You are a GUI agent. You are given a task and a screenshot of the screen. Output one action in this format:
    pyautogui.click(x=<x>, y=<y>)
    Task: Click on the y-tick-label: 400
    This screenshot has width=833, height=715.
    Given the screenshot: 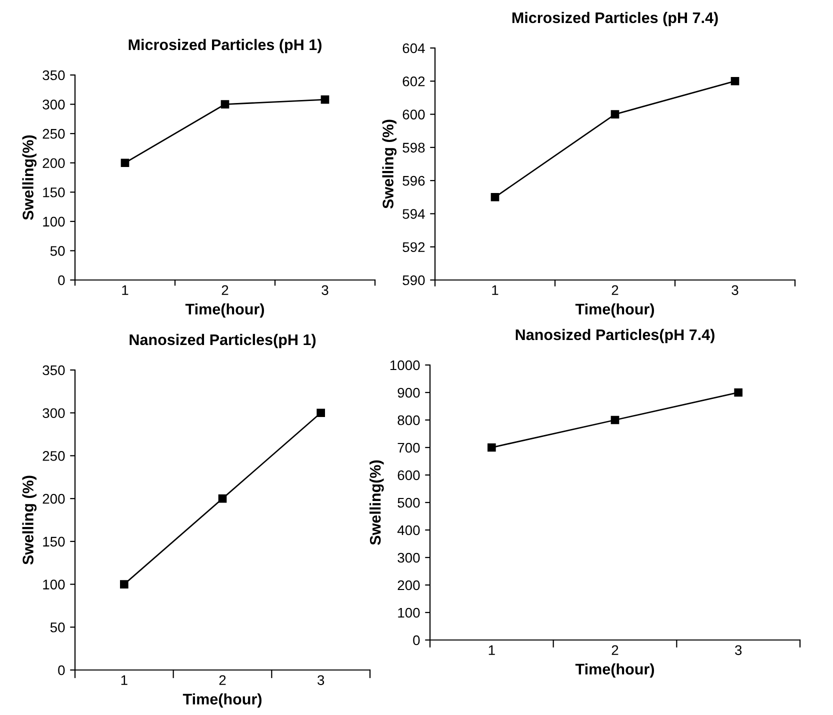 What is the action you would take?
    pyautogui.click(x=408, y=530)
    